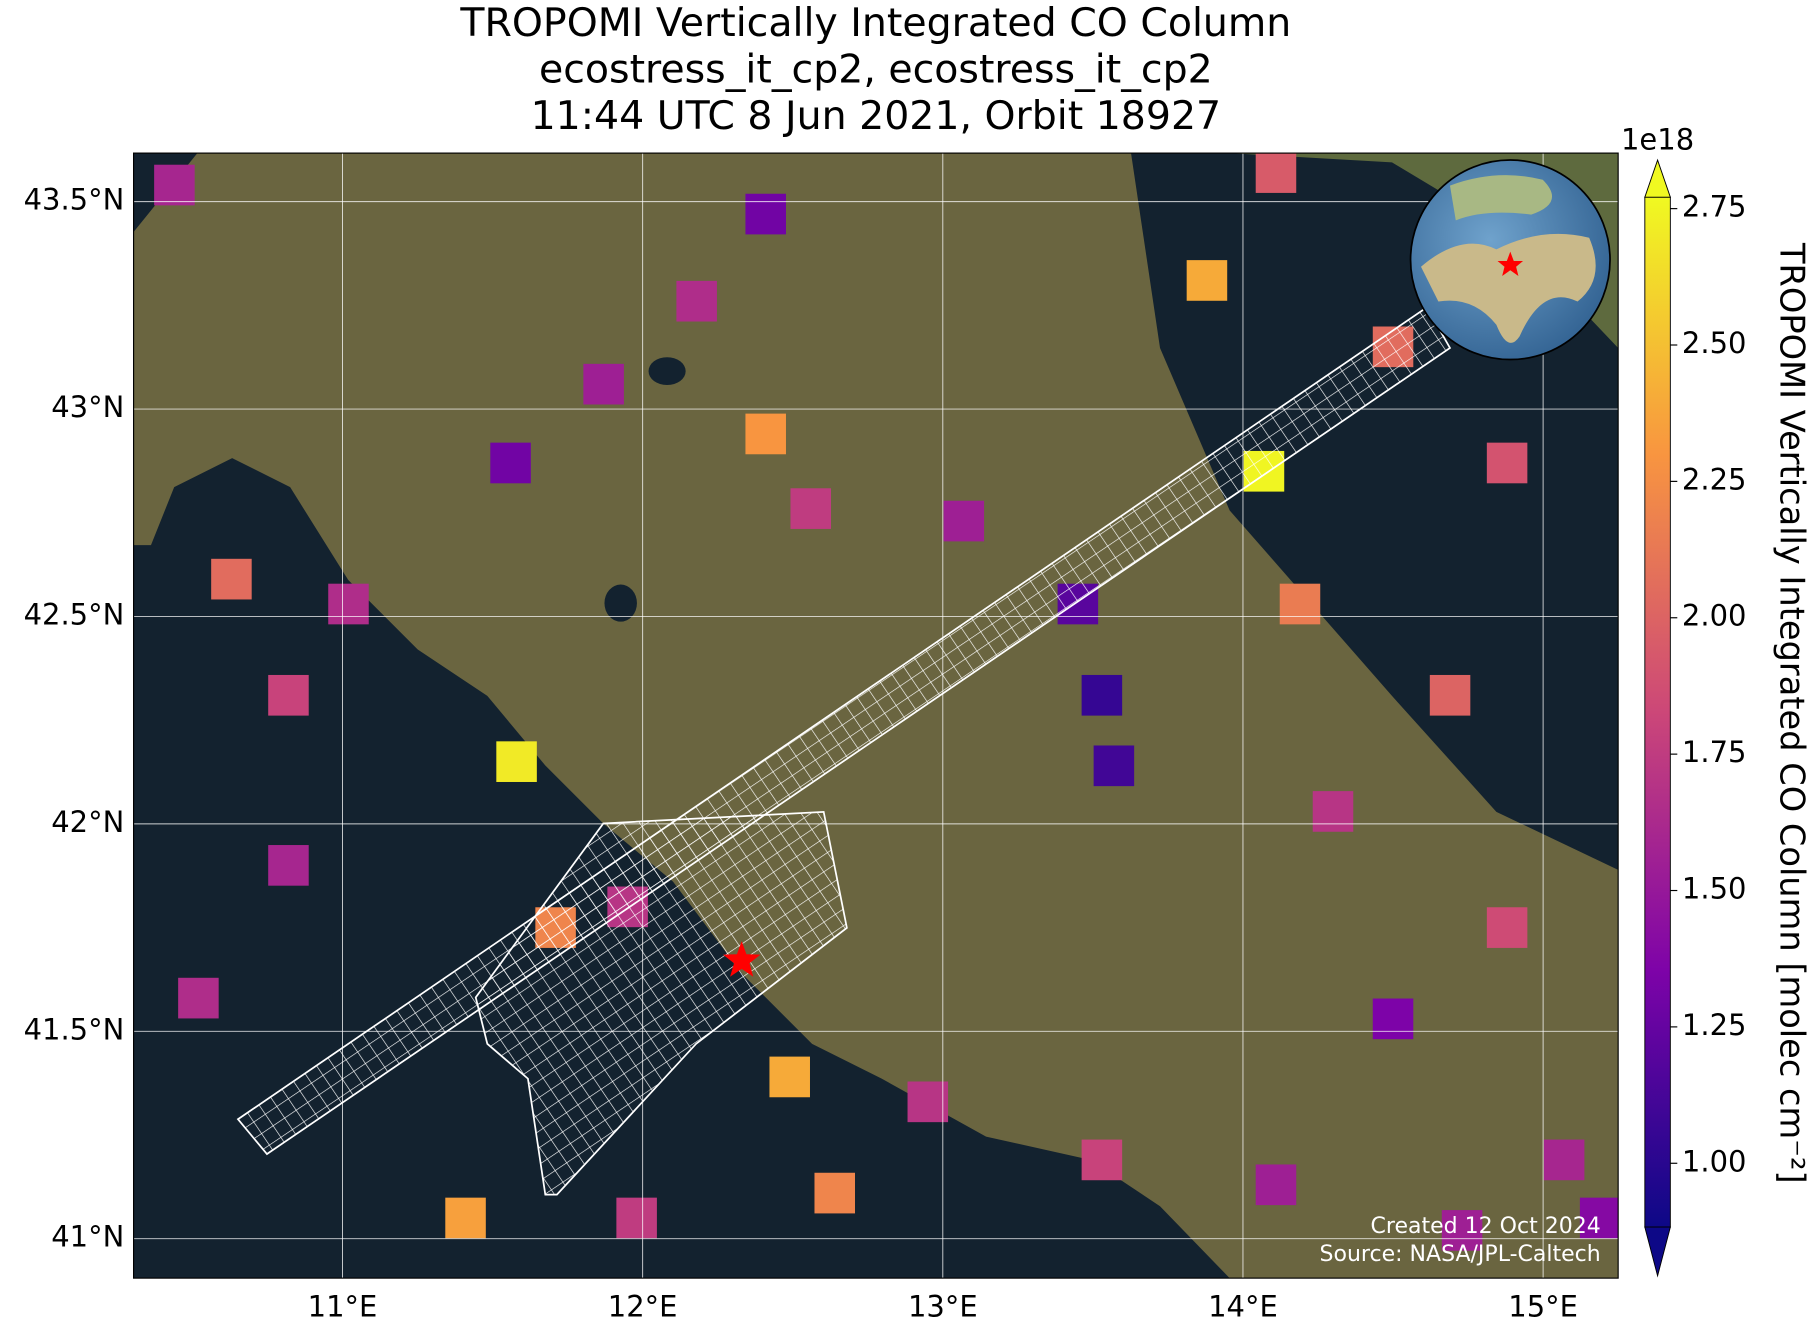 Image resolution: width=1819 pixels, height=1328 pixels. Describe the element at coordinates (87, 407) in the screenshot. I see `lat-tick-label: 43°N` at that location.